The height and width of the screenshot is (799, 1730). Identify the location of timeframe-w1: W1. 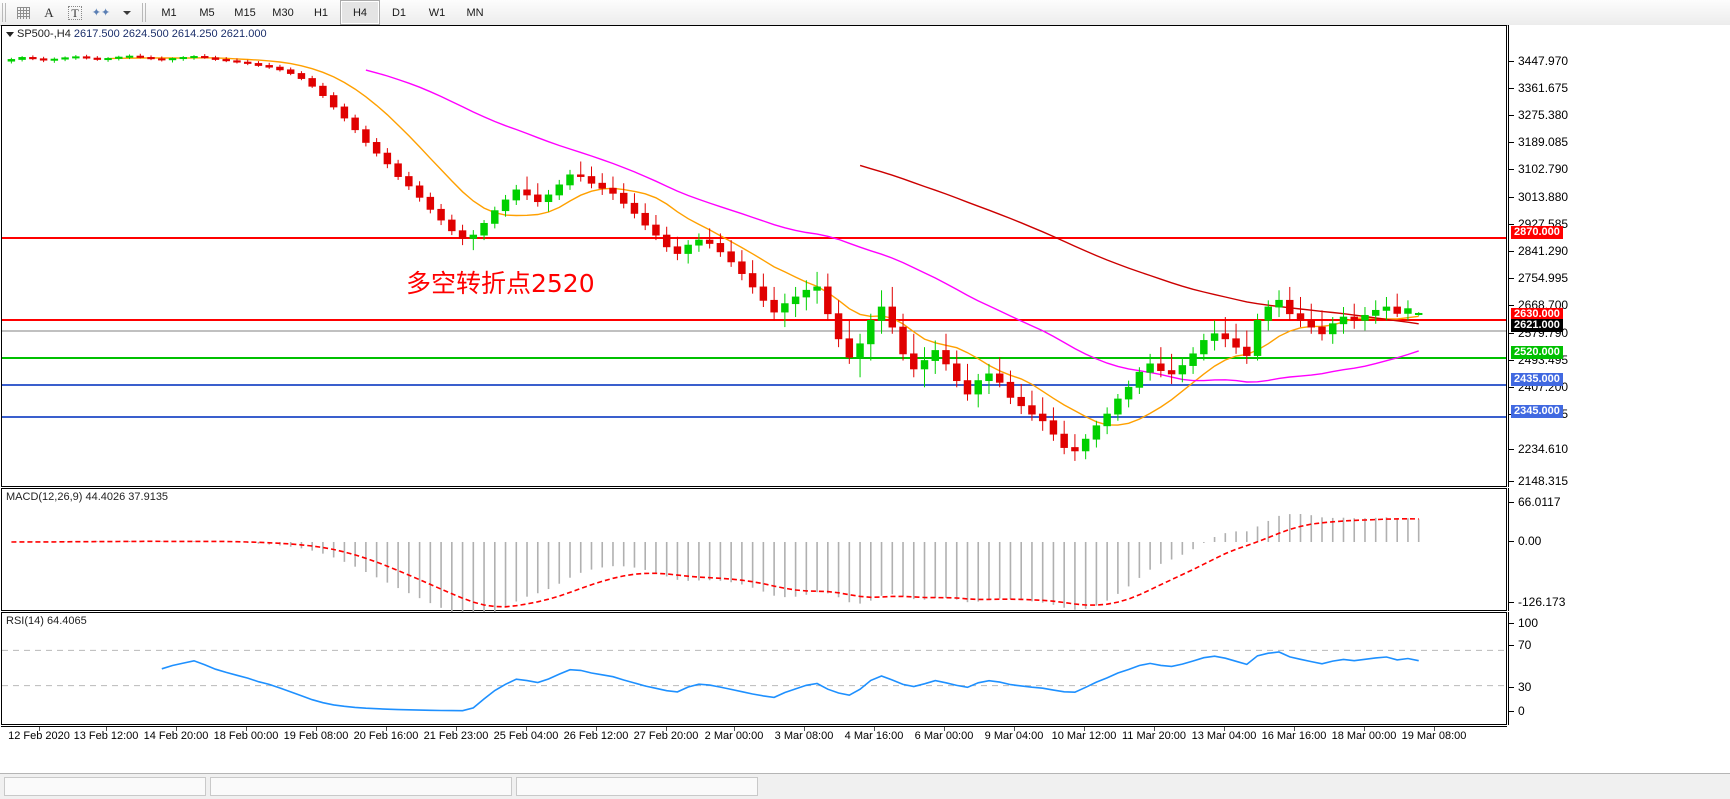
(437, 12).